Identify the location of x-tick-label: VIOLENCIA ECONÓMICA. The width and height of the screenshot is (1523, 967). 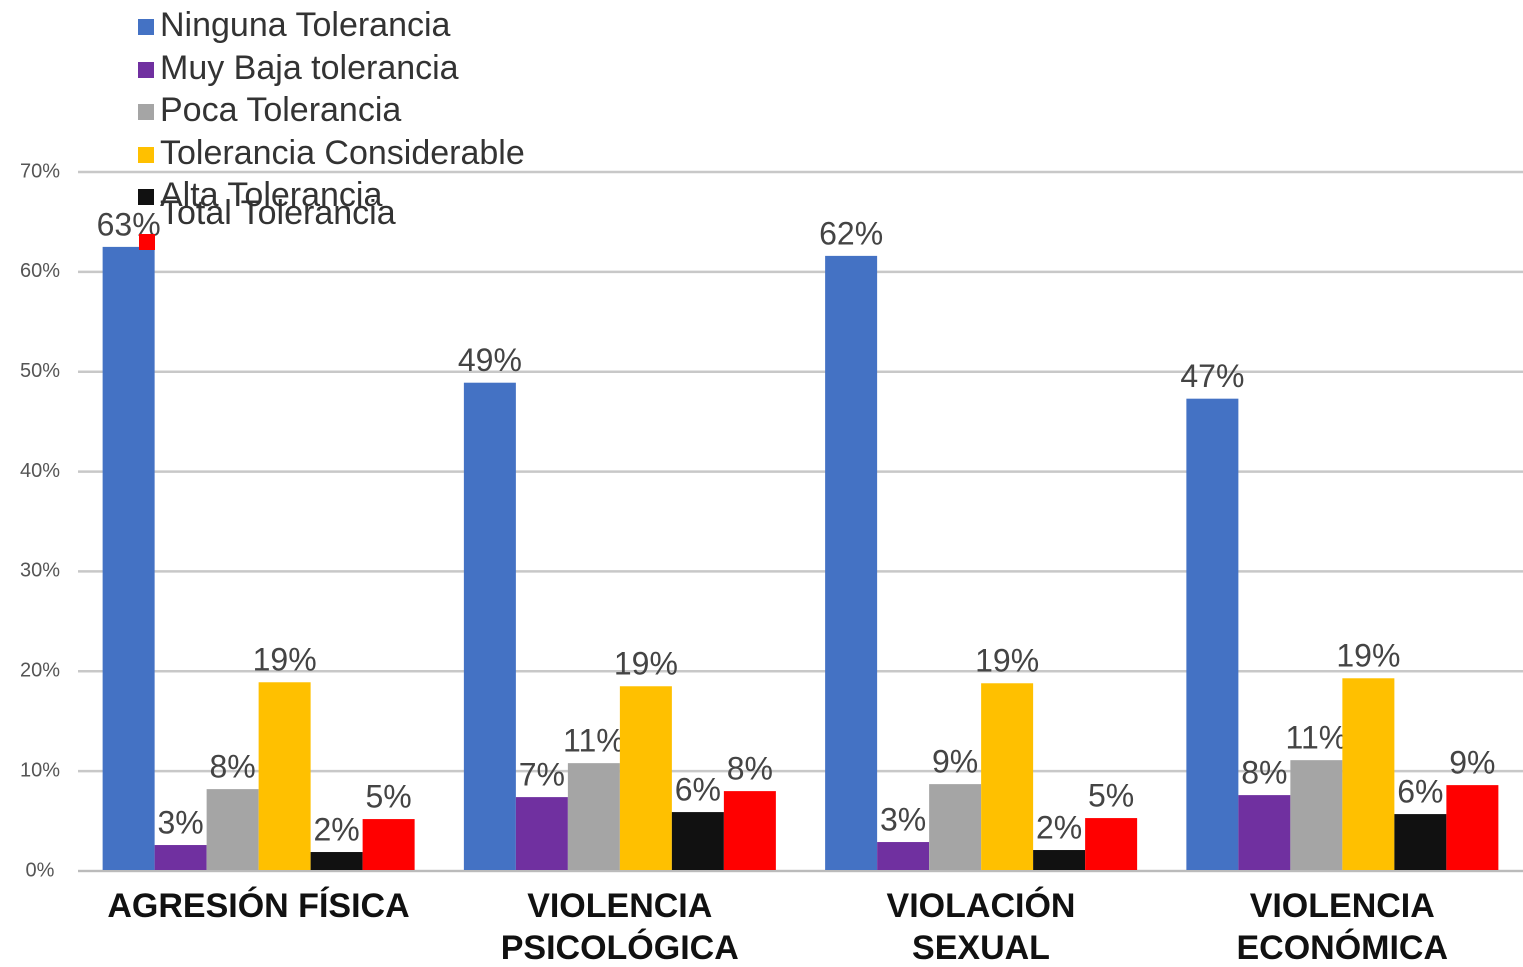
(1342, 927).